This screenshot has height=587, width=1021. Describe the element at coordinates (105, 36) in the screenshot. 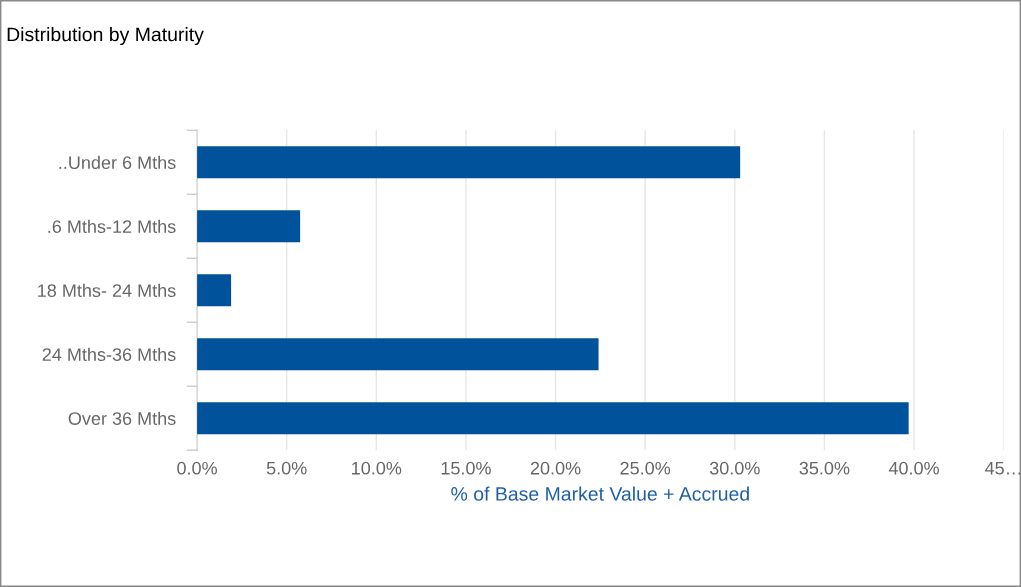

I see `chart-title: Distribution by Maturity` at that location.